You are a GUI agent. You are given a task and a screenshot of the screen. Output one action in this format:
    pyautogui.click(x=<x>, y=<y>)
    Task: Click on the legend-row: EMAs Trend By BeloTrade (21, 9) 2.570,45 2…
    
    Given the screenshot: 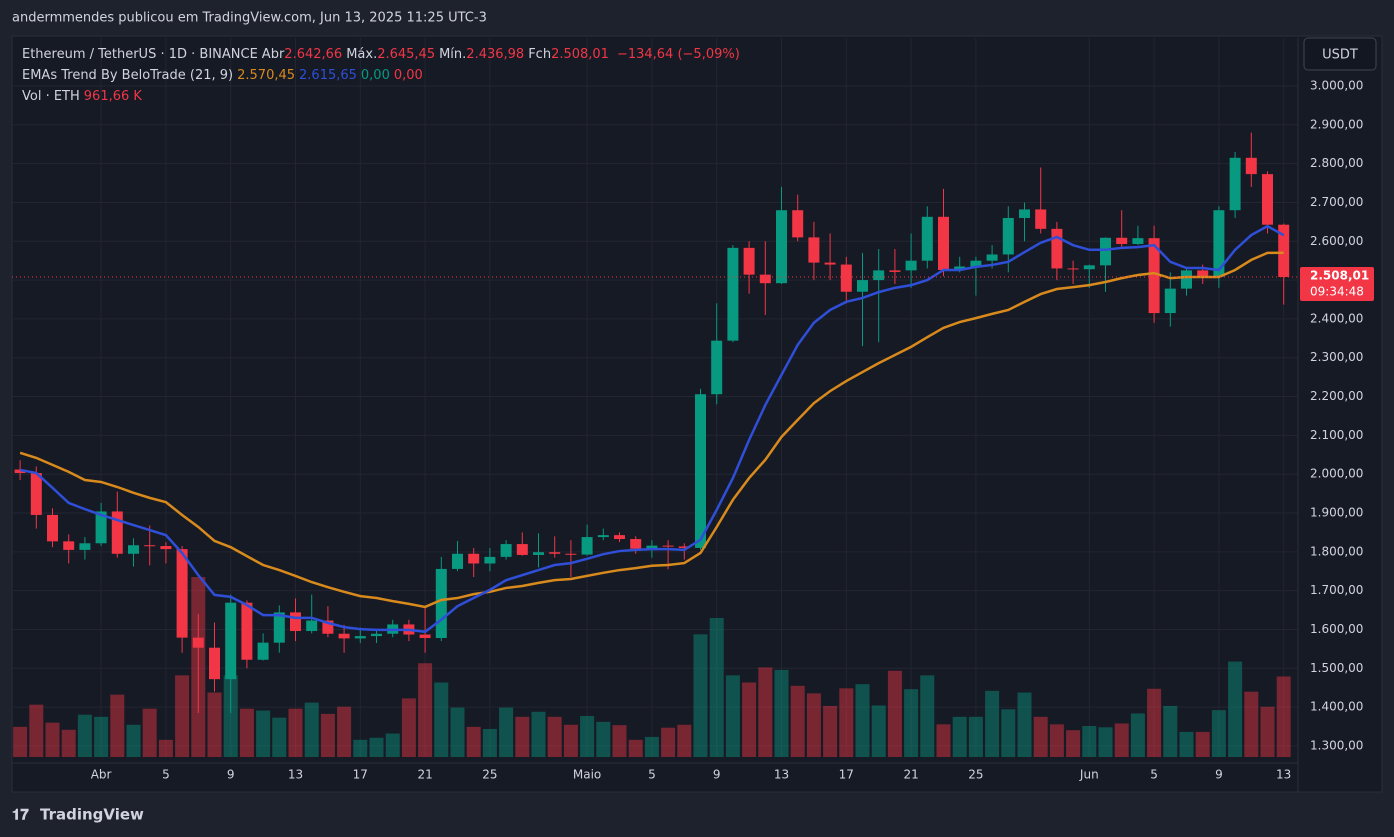 What is the action you would take?
    pyautogui.click(x=383, y=75)
    